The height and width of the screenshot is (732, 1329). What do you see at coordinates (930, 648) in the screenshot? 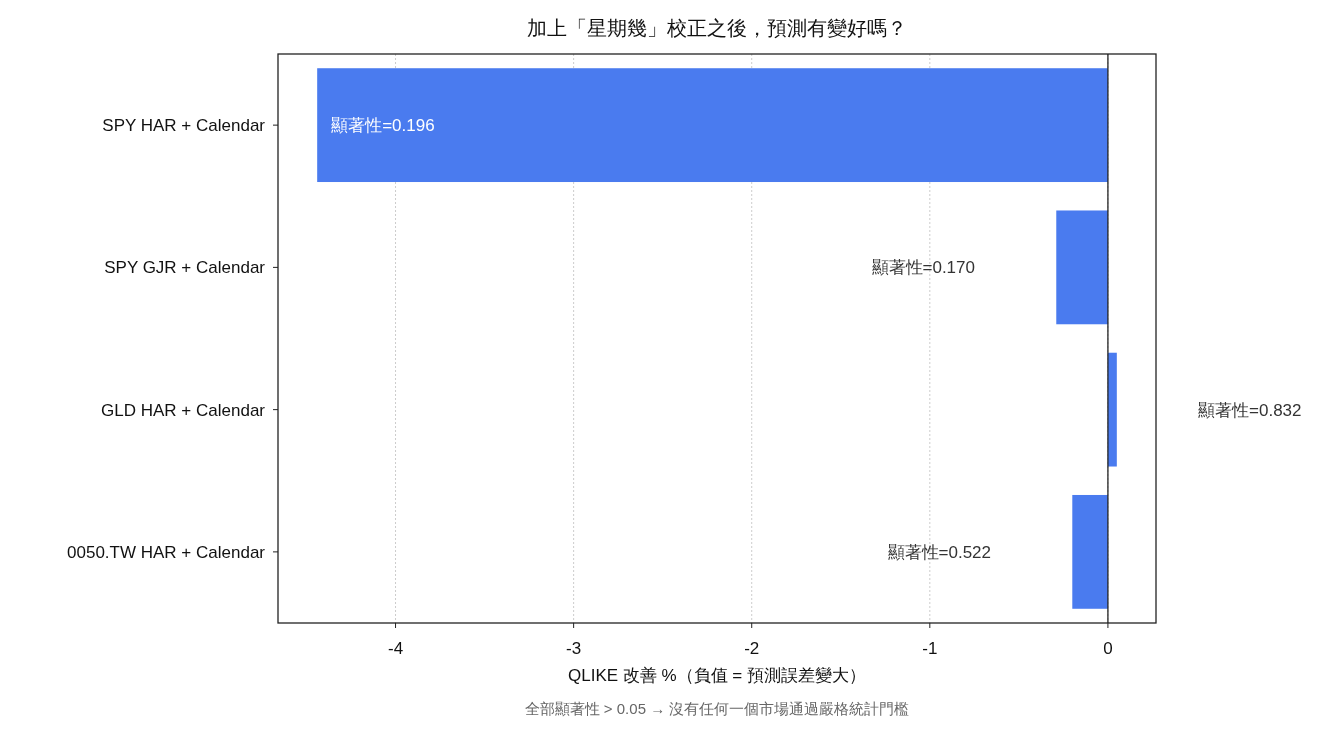
I see `x-tick-label: -1` at bounding box center [930, 648].